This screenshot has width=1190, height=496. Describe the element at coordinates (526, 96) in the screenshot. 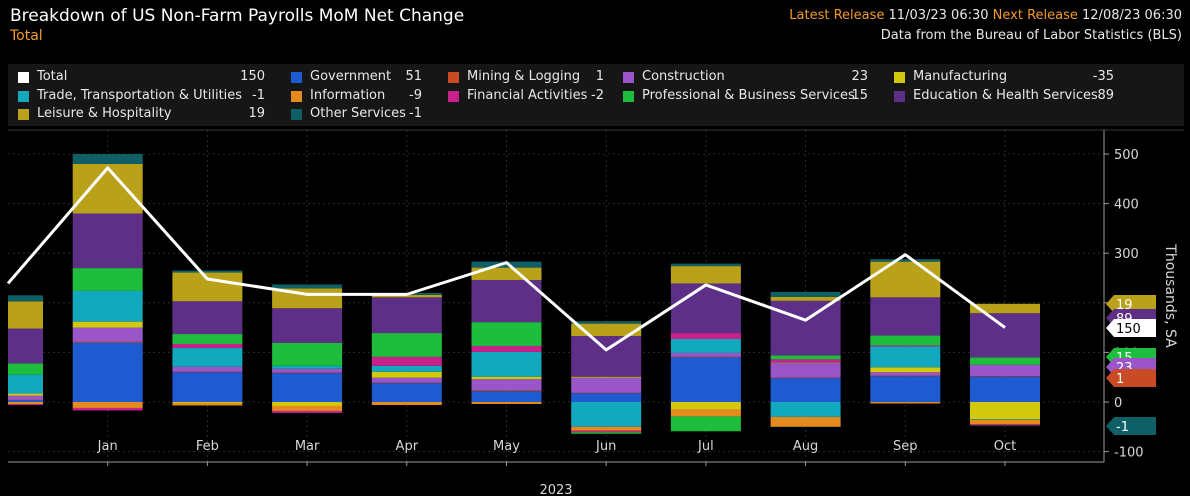

I see `legend-item: Financial Activities -2` at that location.